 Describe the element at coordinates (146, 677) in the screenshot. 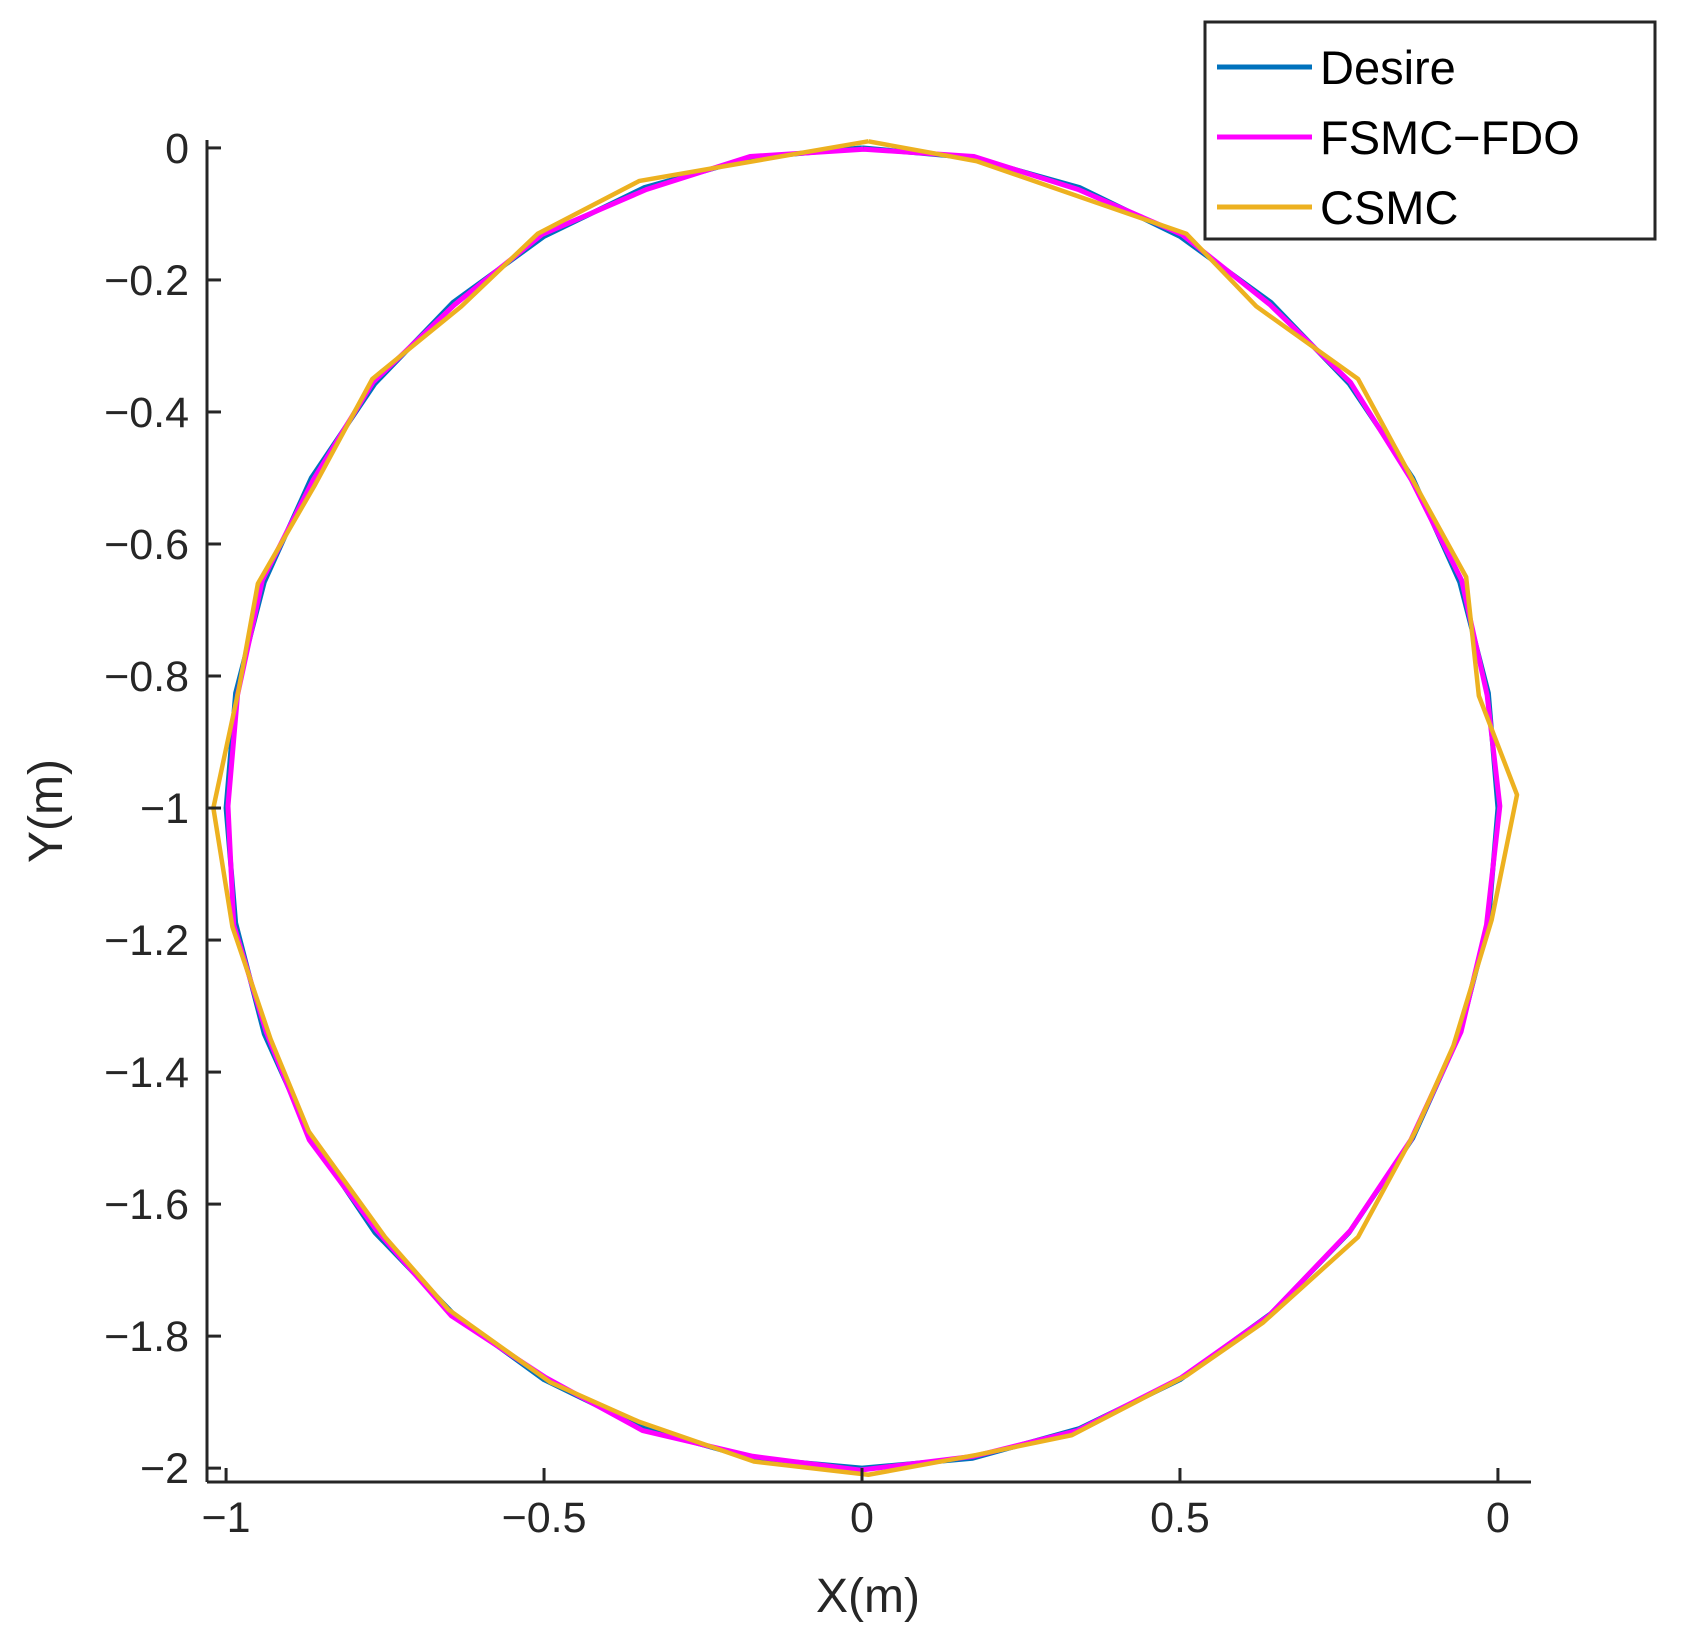

I see `y-tick-label: −0.8` at that location.